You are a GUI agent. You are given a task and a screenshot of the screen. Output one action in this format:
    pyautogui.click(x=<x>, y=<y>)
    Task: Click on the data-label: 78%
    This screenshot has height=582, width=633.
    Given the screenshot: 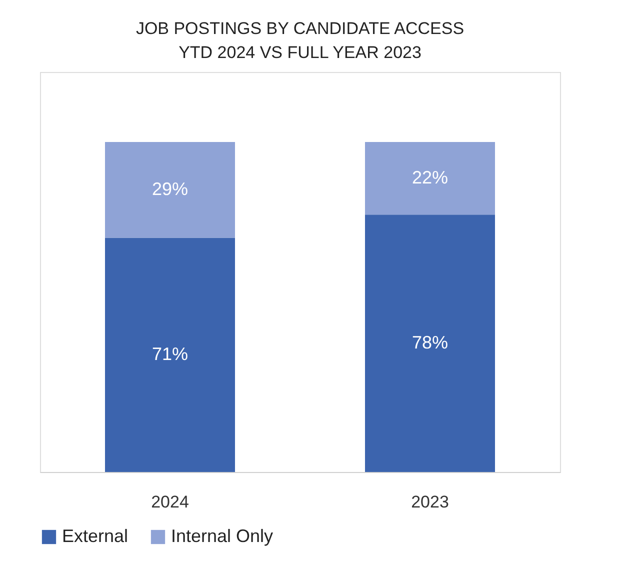 What is the action you would take?
    pyautogui.click(x=430, y=342)
    